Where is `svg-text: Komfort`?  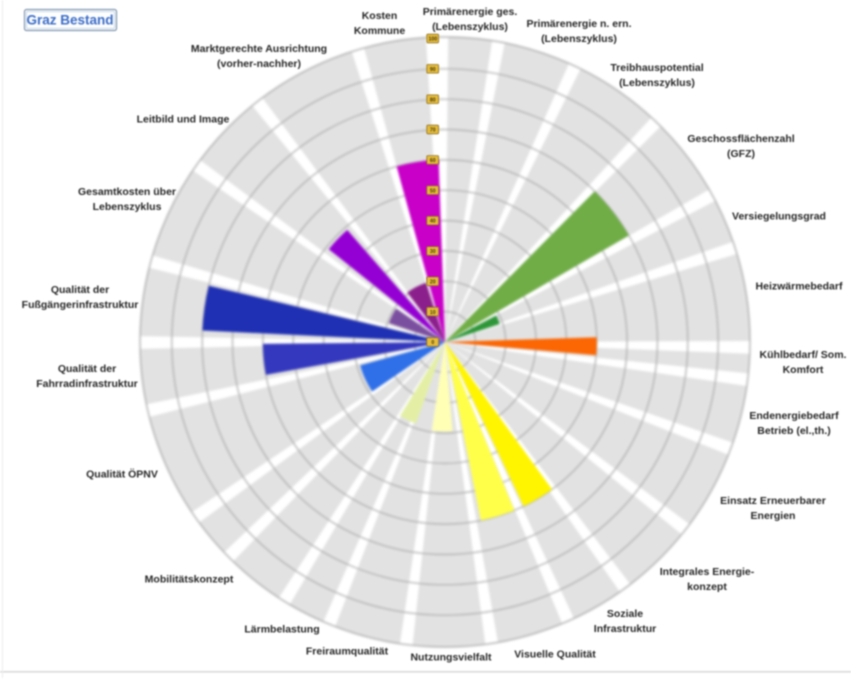 svg-text: Komfort is located at coordinates (803, 370).